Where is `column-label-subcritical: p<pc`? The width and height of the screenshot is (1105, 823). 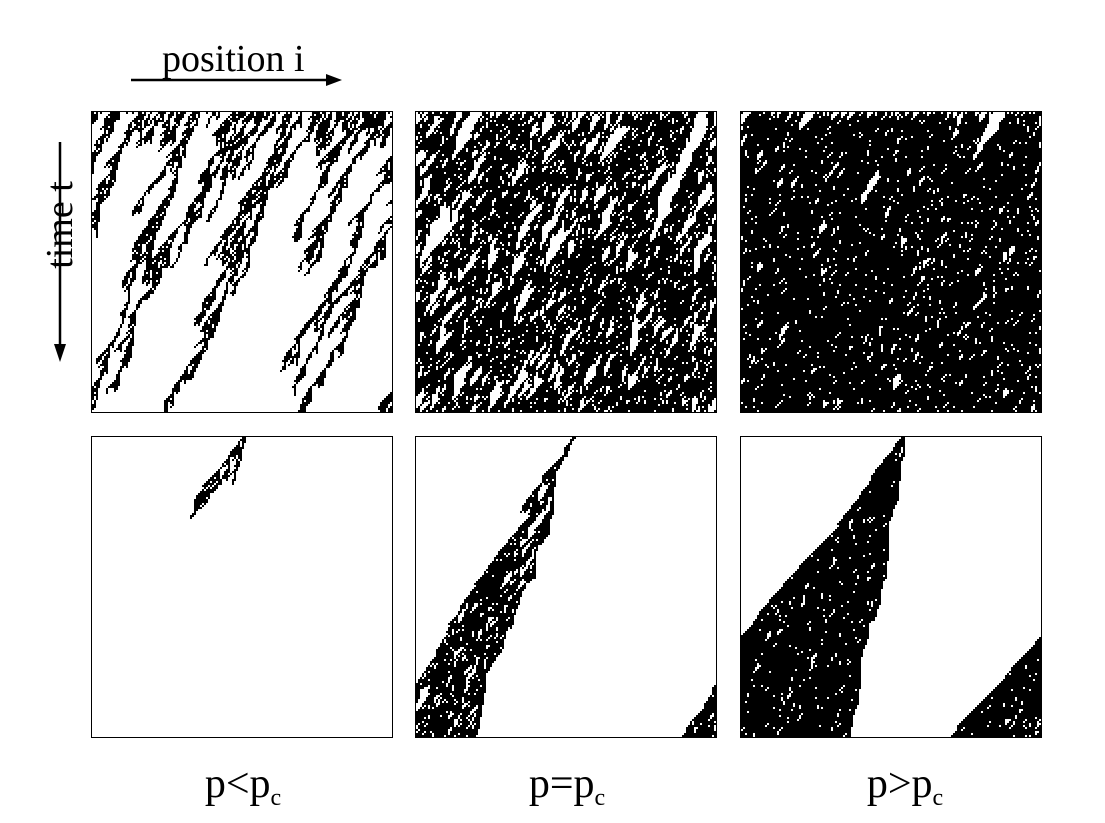 column-label-subcritical: p<pc is located at coordinates (243, 786).